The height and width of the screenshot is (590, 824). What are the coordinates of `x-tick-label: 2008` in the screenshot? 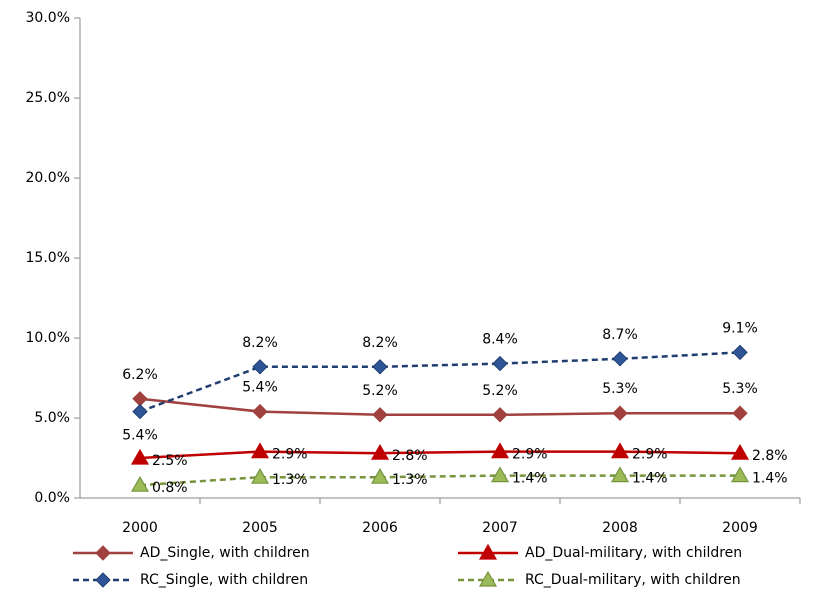 It's located at (620, 528).